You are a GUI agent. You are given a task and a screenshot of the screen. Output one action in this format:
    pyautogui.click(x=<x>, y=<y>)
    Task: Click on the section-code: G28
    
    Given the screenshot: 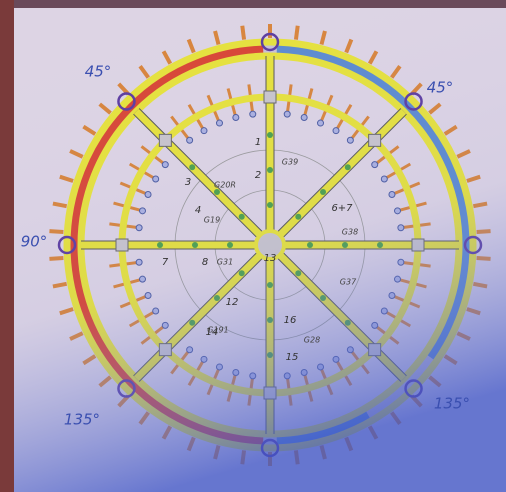 What is the action you would take?
    pyautogui.click(x=312, y=340)
    